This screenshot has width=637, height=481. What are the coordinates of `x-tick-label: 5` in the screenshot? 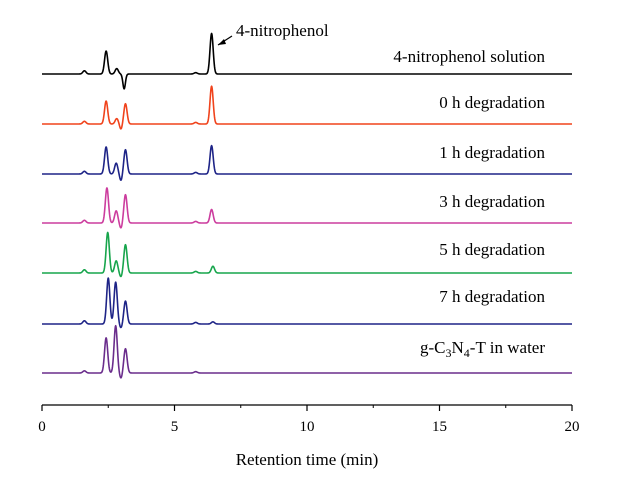 It's located at (175, 427).